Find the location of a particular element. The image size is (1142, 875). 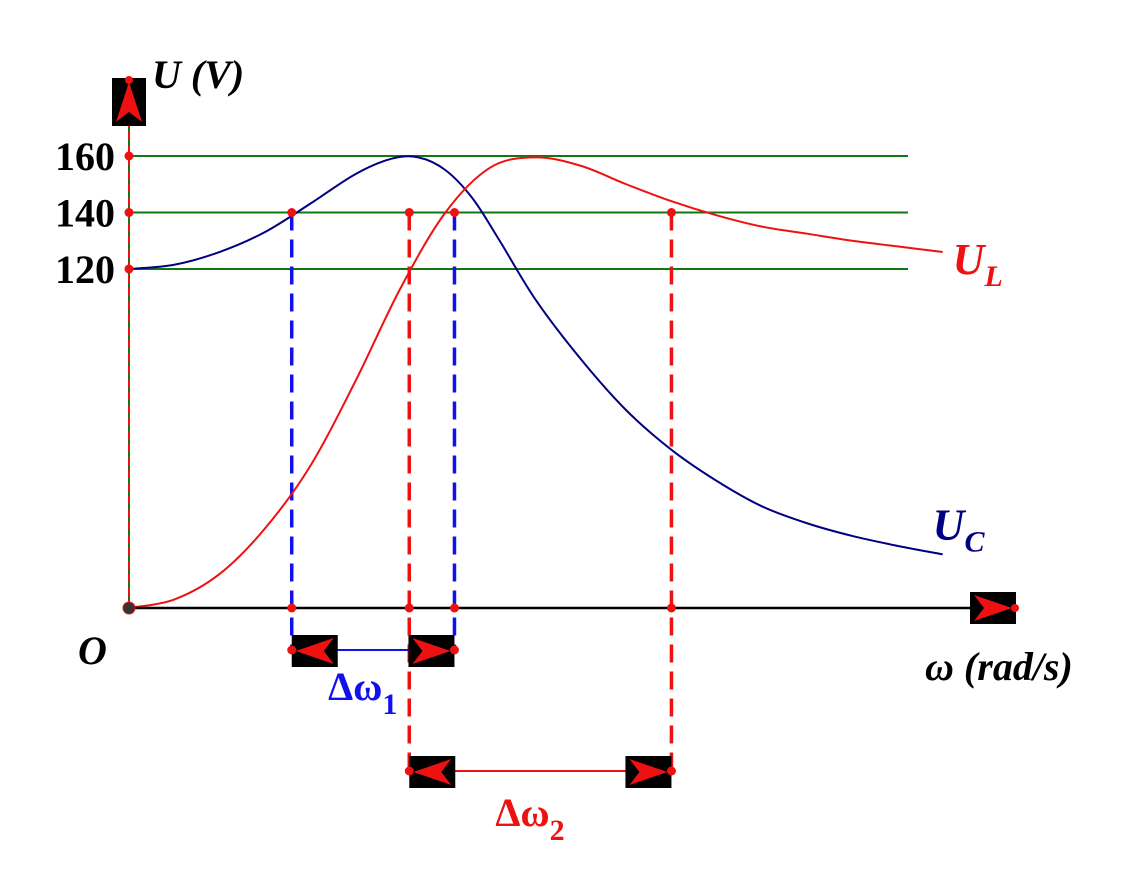

origin-dot is located at coordinates (129, 608).